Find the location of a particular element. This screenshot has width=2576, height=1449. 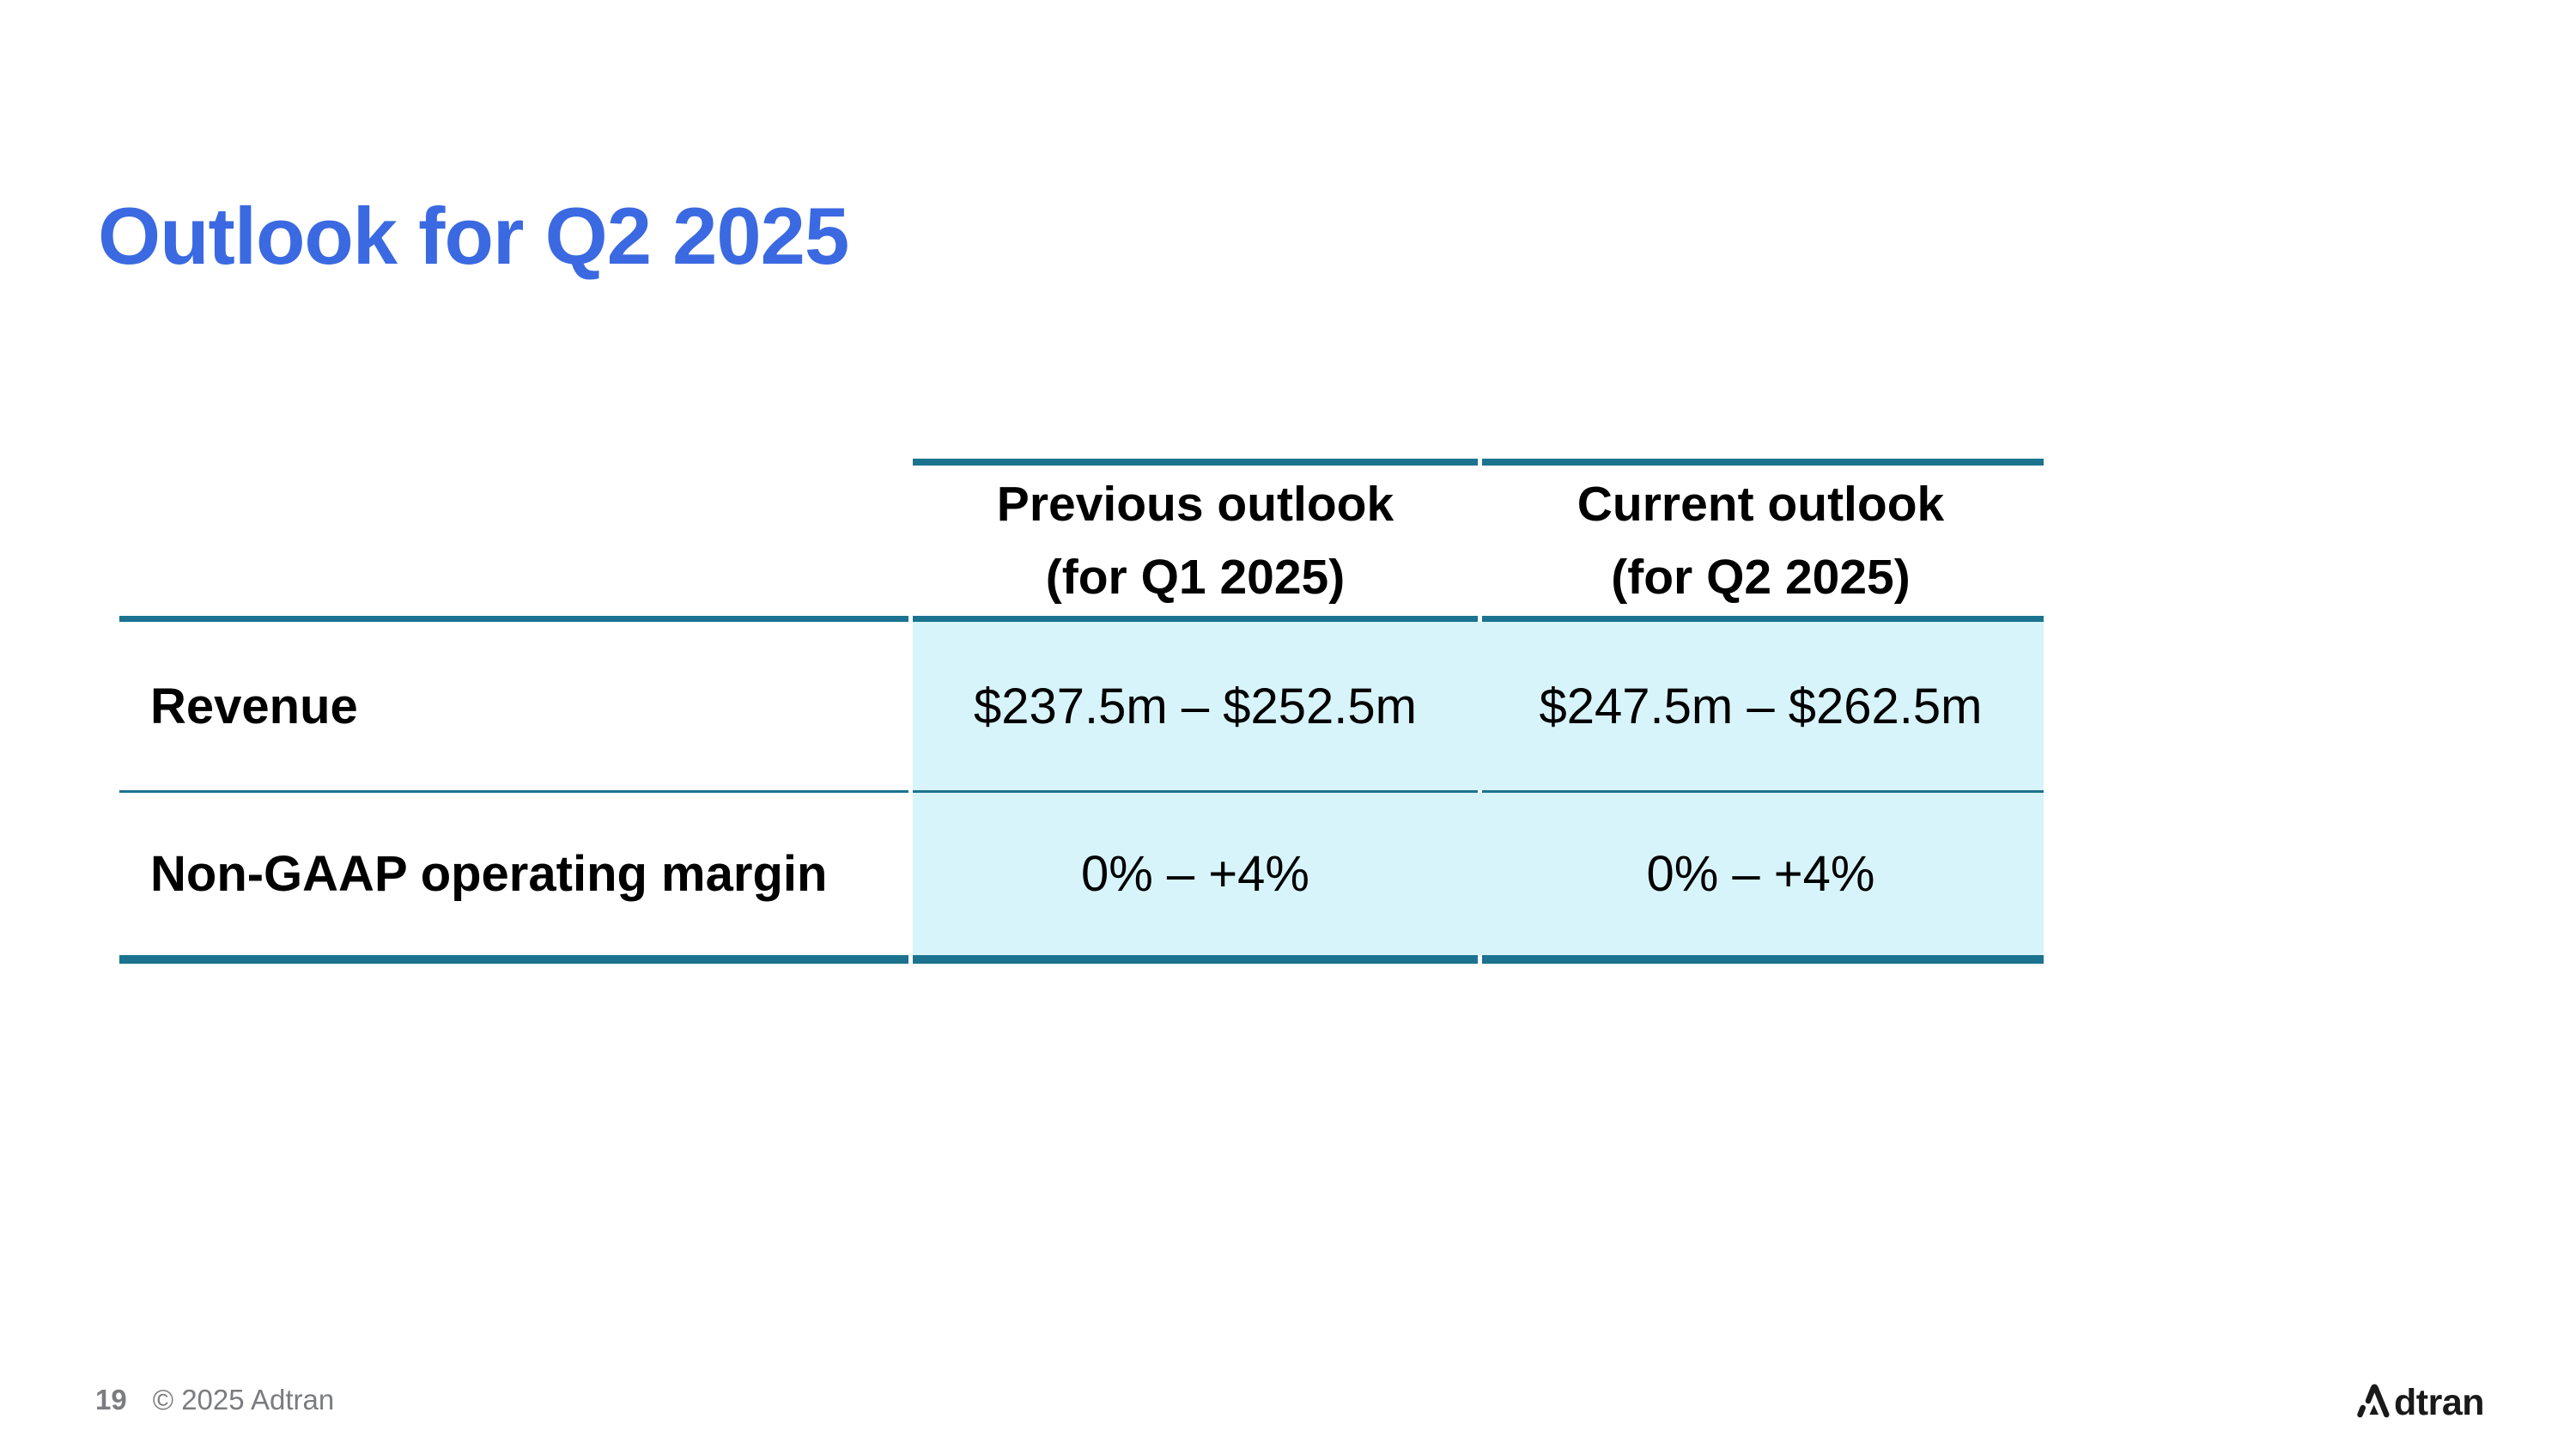

adtran-logo: dtran is located at coordinates (2425, 1399).